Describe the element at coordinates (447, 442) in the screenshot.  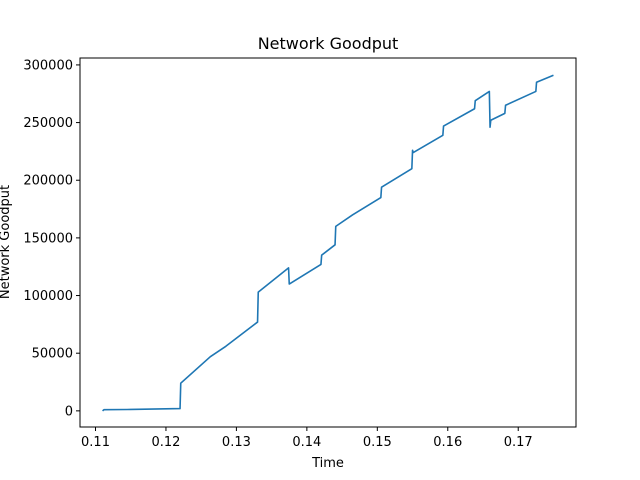
I see `x-tick-label: 0.16` at that location.